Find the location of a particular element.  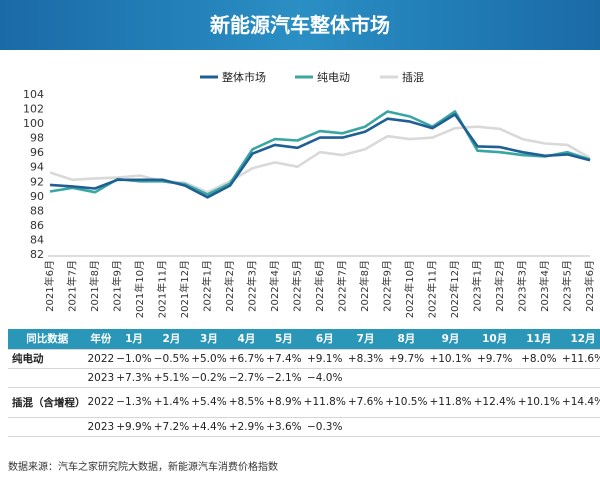

table-header-cell: 2月 is located at coordinates (171, 339).